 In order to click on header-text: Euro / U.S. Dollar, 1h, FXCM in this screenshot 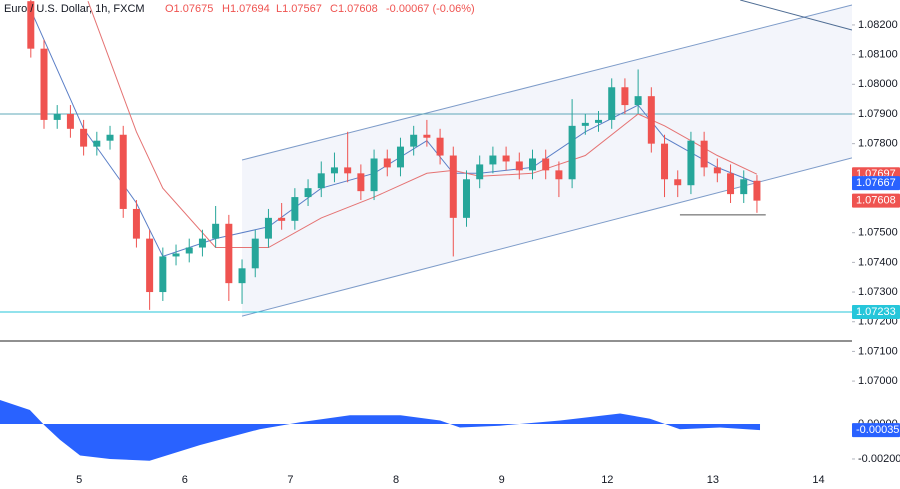, I will do `click(74, 9)`.